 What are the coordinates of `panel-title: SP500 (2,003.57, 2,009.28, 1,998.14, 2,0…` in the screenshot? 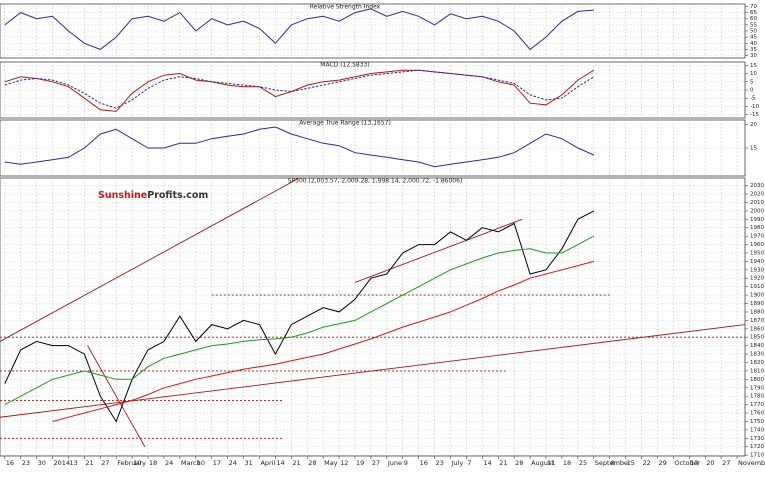 It's located at (375, 181).